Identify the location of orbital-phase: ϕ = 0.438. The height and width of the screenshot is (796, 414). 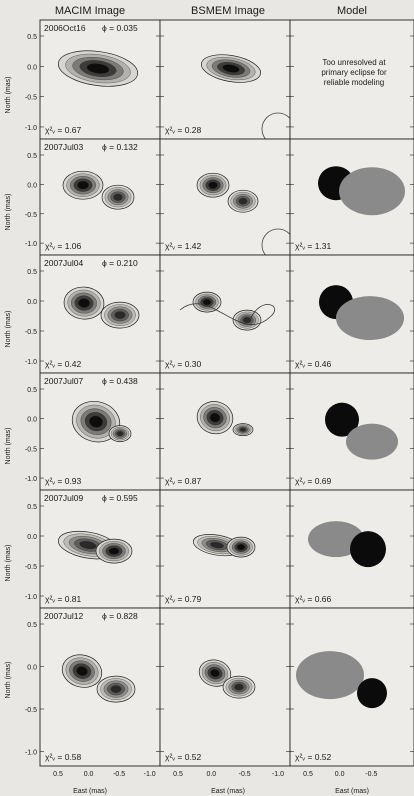
(120, 381).